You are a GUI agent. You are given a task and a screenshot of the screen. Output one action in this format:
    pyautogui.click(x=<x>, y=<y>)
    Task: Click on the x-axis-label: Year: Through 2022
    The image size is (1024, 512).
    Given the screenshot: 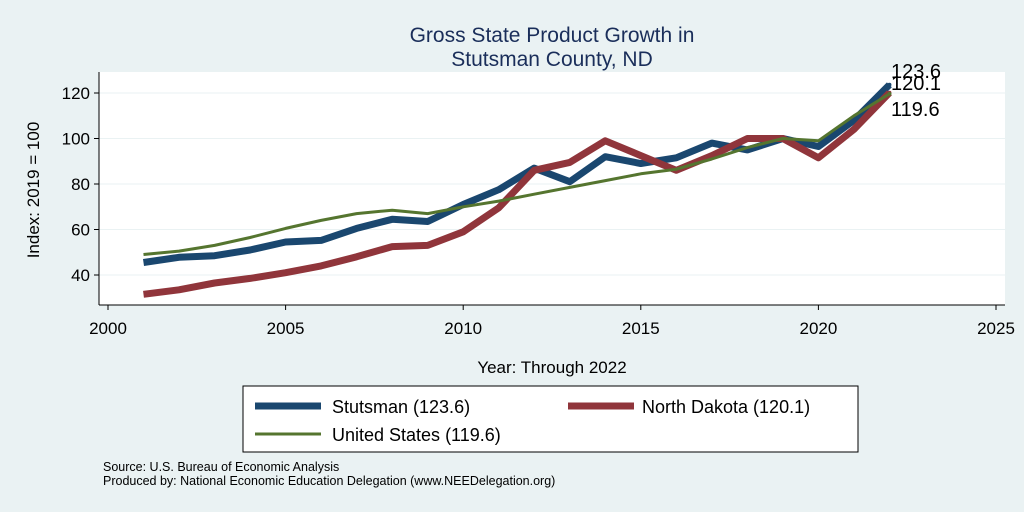 What is the action you would take?
    pyautogui.click(x=551, y=367)
    